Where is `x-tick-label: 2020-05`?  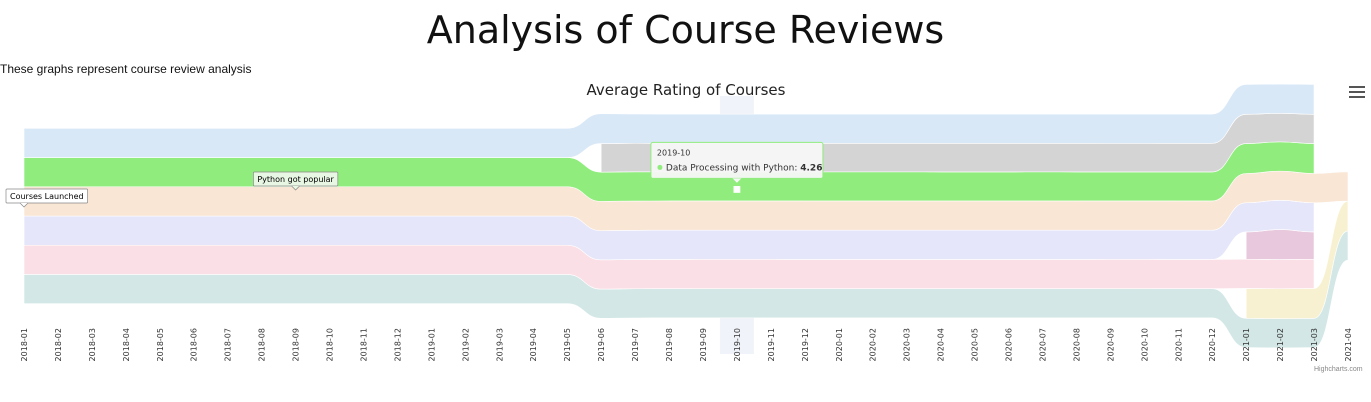
x-tick-label: 2020-05 is located at coordinates (975, 344).